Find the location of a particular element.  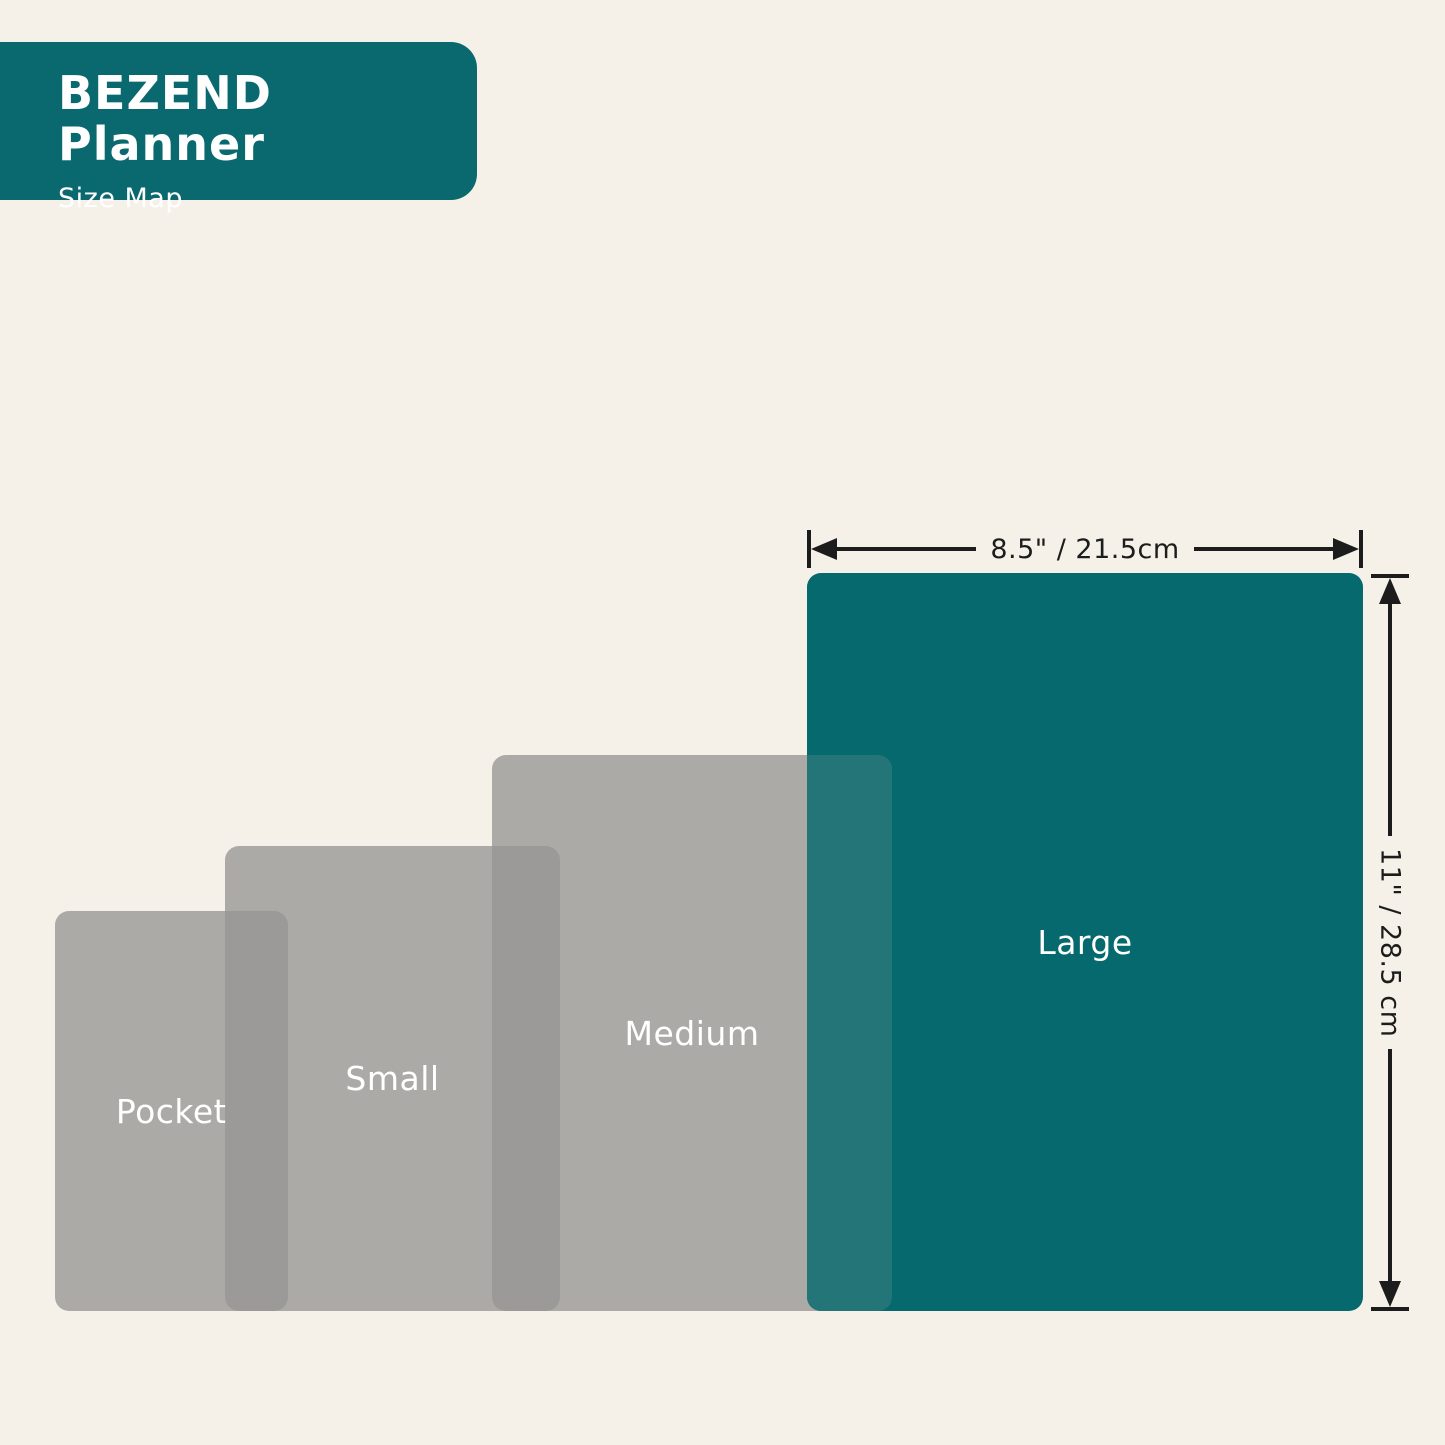

brand-title: BEZEND Planner is located at coordinates (165, 118).